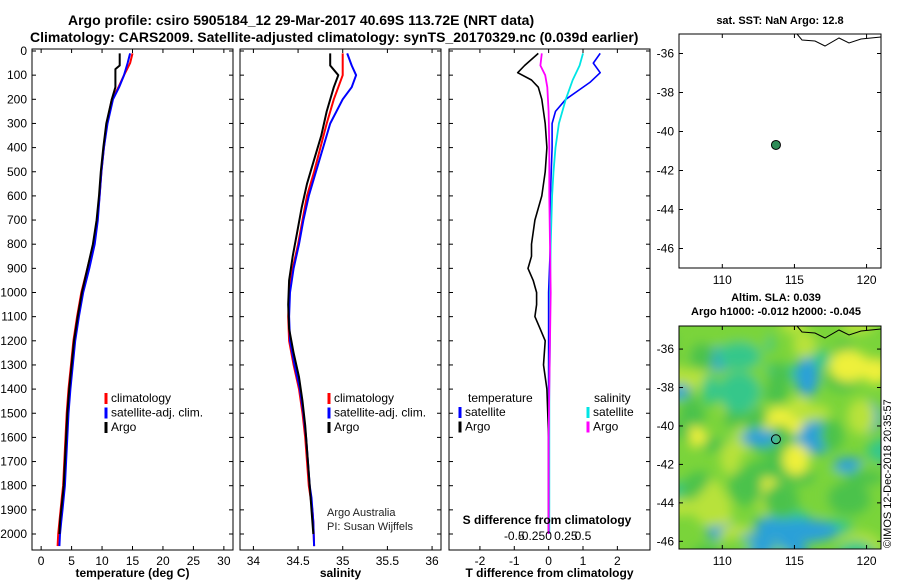 The height and width of the screenshot is (580, 900). What do you see at coordinates (549, 573) in the screenshot?
I see `x-axis-label: T difference from climatology` at bounding box center [549, 573].